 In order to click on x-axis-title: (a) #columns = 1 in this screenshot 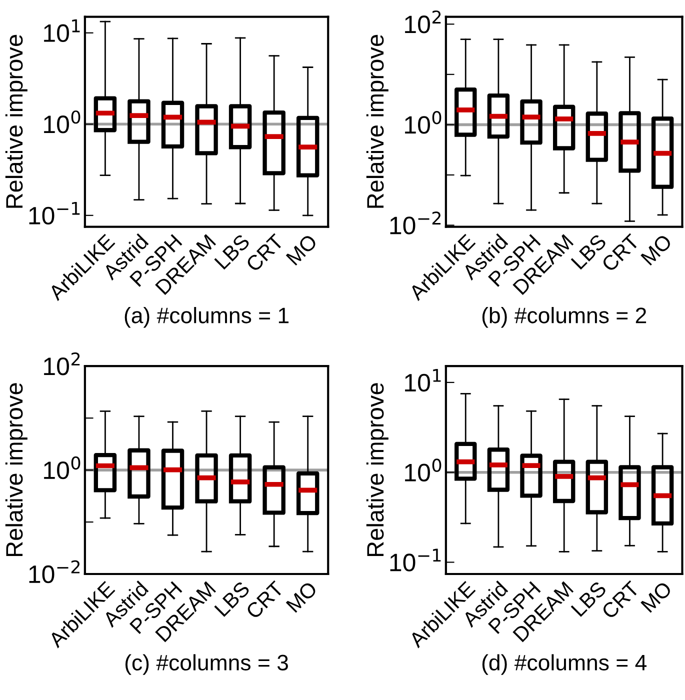, I will do `click(206, 317)`.